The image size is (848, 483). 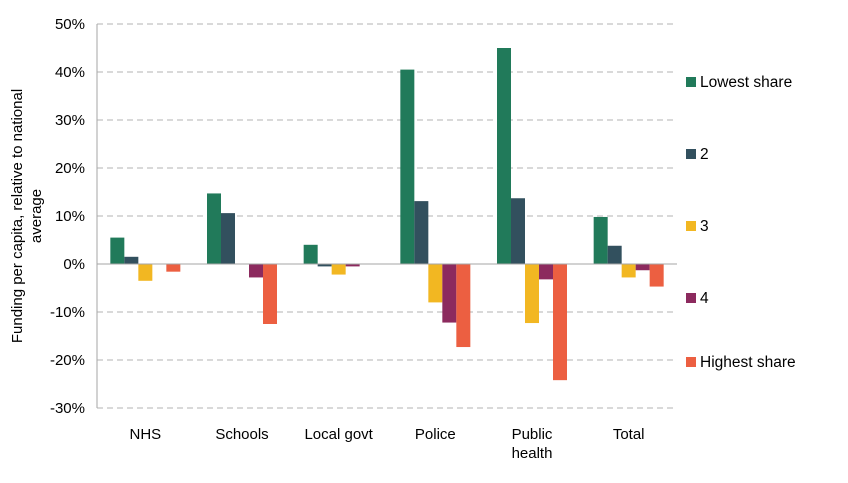 I want to click on legend-label: 2, so click(x=704, y=154).